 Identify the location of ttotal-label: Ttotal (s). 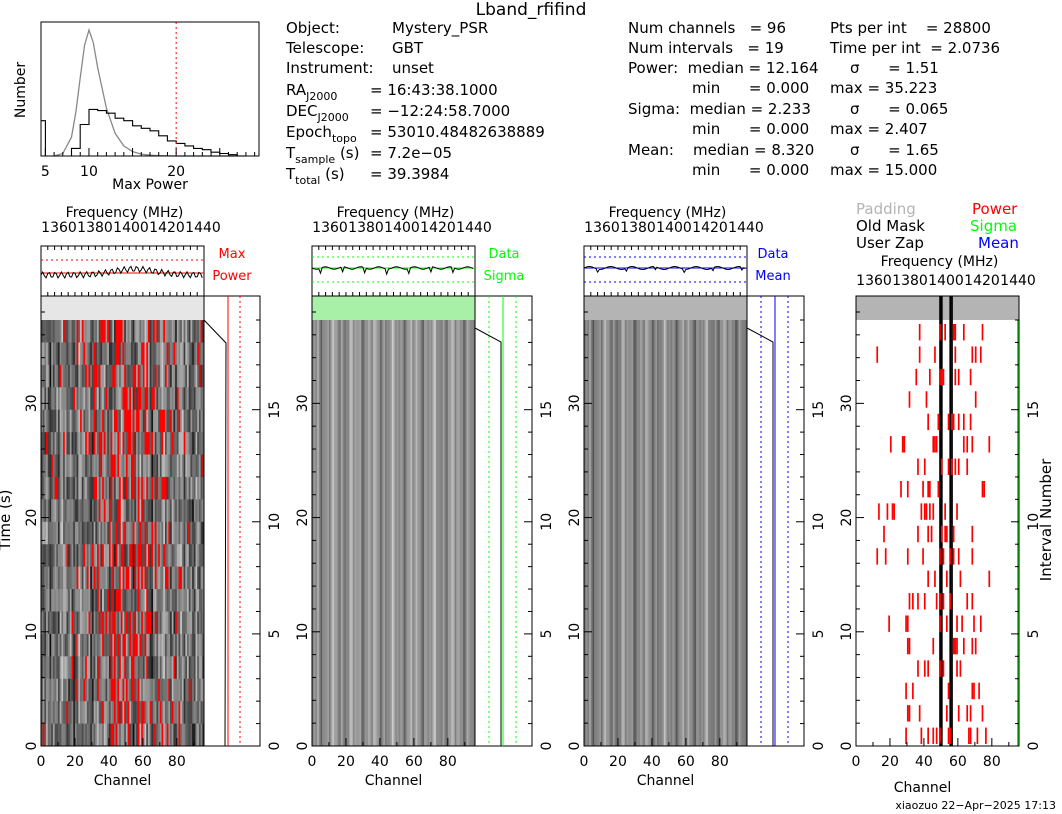
(315, 176).